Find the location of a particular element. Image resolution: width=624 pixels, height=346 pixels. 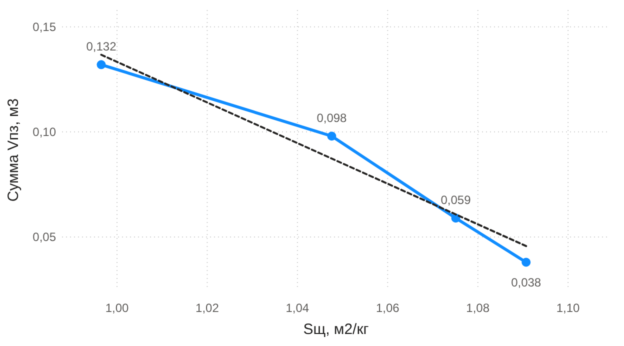

data-label: 0,038 is located at coordinates (526, 282).